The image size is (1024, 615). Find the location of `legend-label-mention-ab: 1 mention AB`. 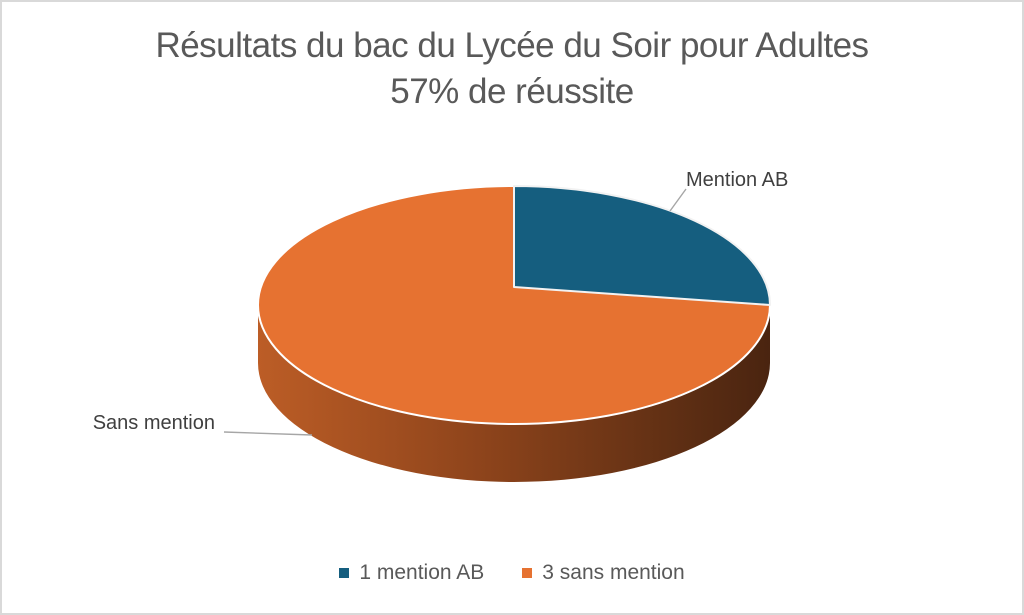

legend-label-mention-ab: 1 mention AB is located at coordinates (422, 572).